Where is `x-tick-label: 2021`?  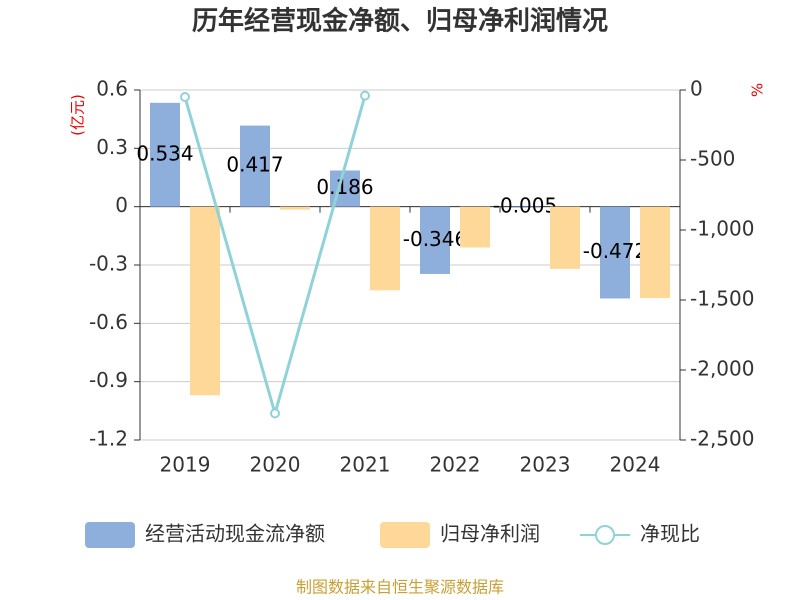 x-tick-label: 2021 is located at coordinates (365, 465).